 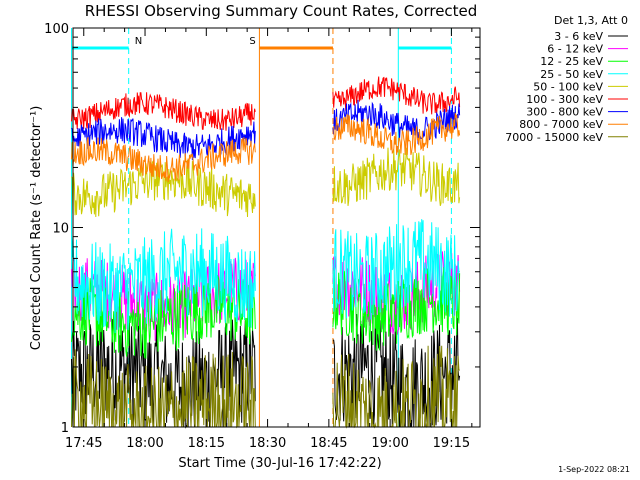 I want to click on x-tick-label-3: 18:30, so click(x=267, y=443).